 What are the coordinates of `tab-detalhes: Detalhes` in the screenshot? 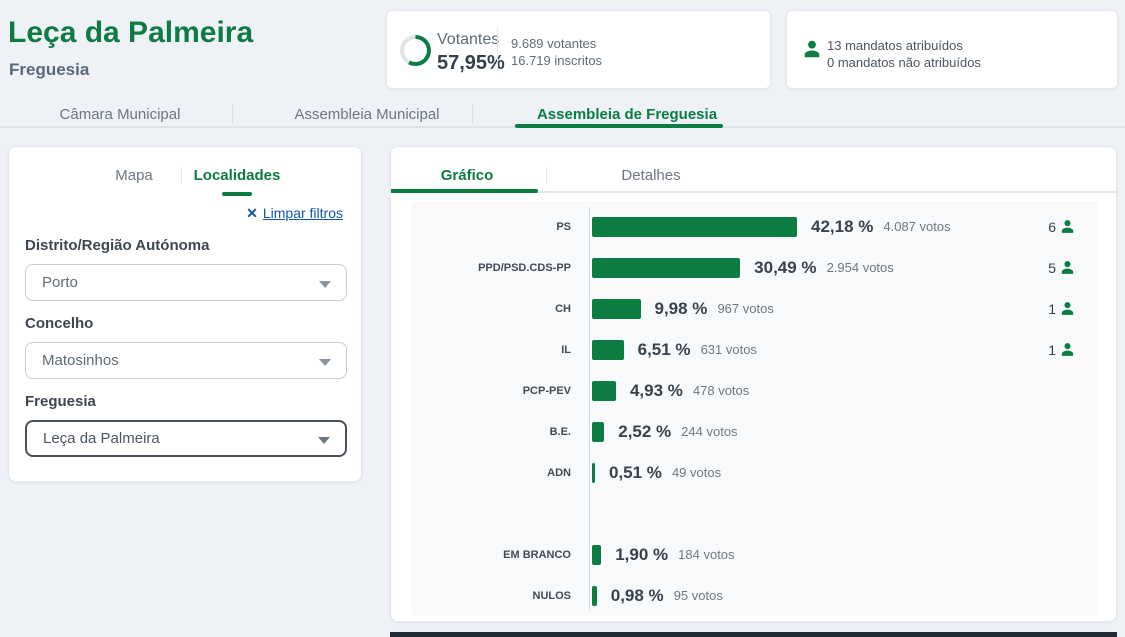 It's located at (651, 175).